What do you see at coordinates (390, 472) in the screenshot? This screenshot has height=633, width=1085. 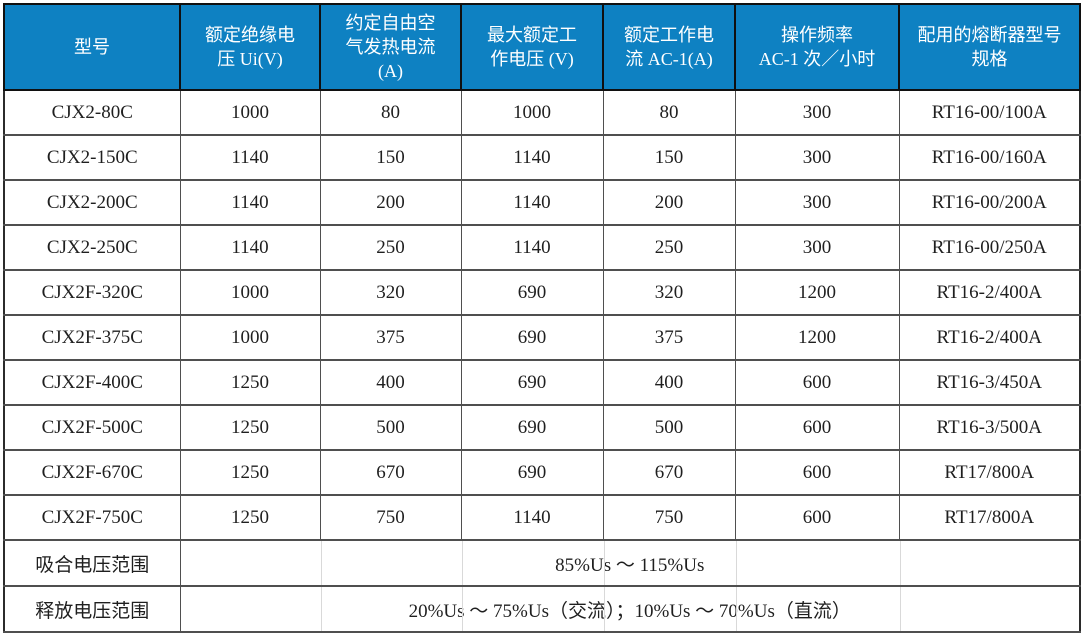 I see `cell-thermal-current: 670` at bounding box center [390, 472].